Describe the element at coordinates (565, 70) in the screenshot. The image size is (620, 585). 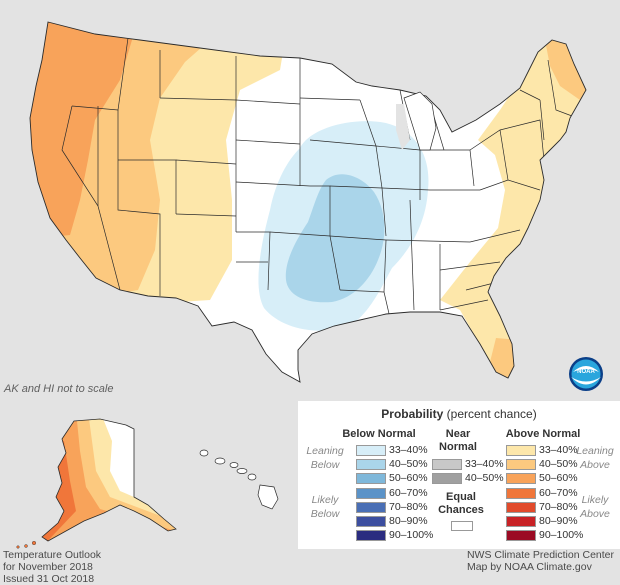
I see `above-40-50-maine` at that location.